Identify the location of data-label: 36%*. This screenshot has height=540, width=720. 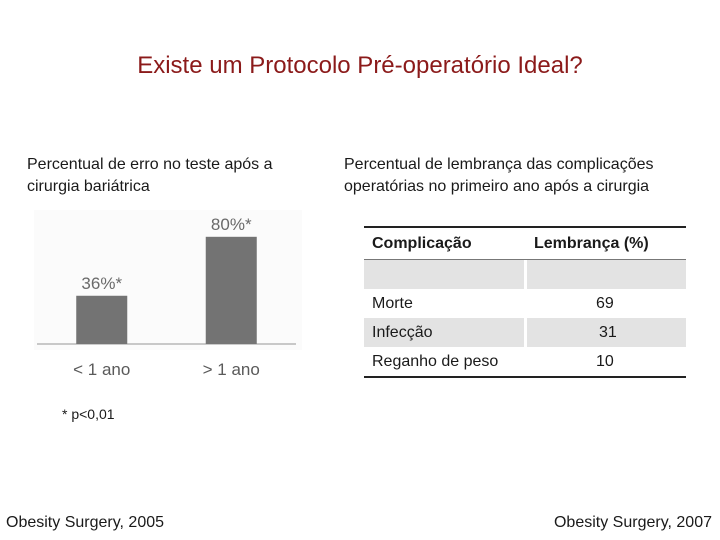
(101, 283).